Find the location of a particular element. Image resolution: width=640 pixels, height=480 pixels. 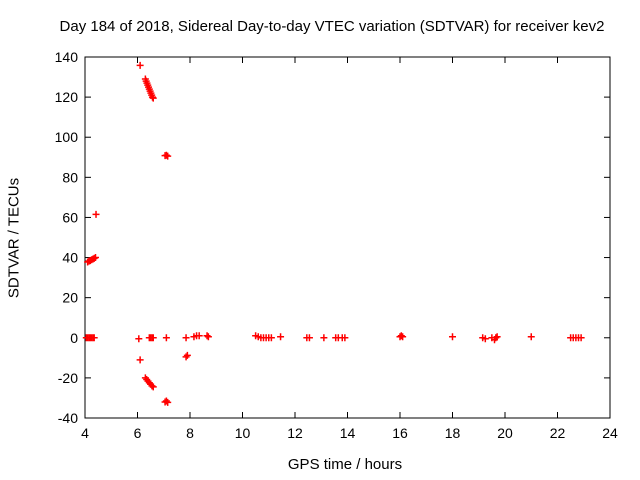

y-tick-label: 20 is located at coordinates (70, 298).